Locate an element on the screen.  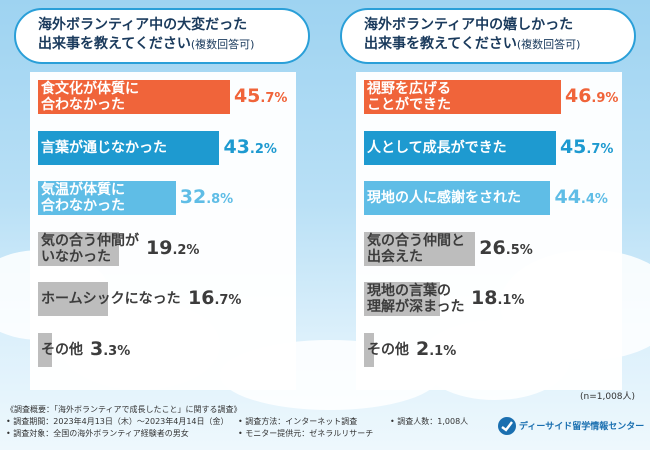
value-label-right-3: 26.5% is located at coordinates (506, 247).